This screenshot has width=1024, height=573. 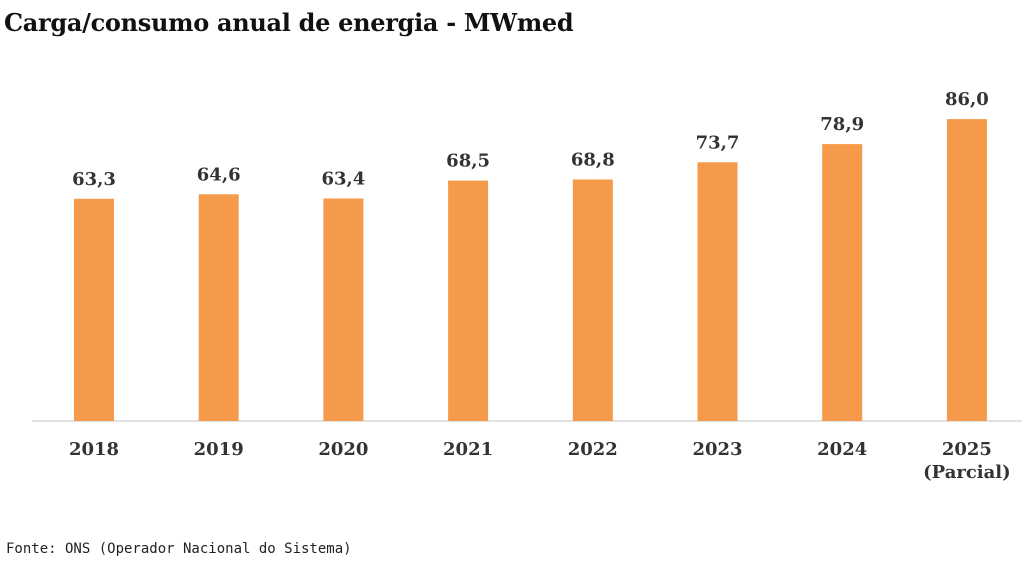 I want to click on tick-label-2019: 2019, so click(x=219, y=449).